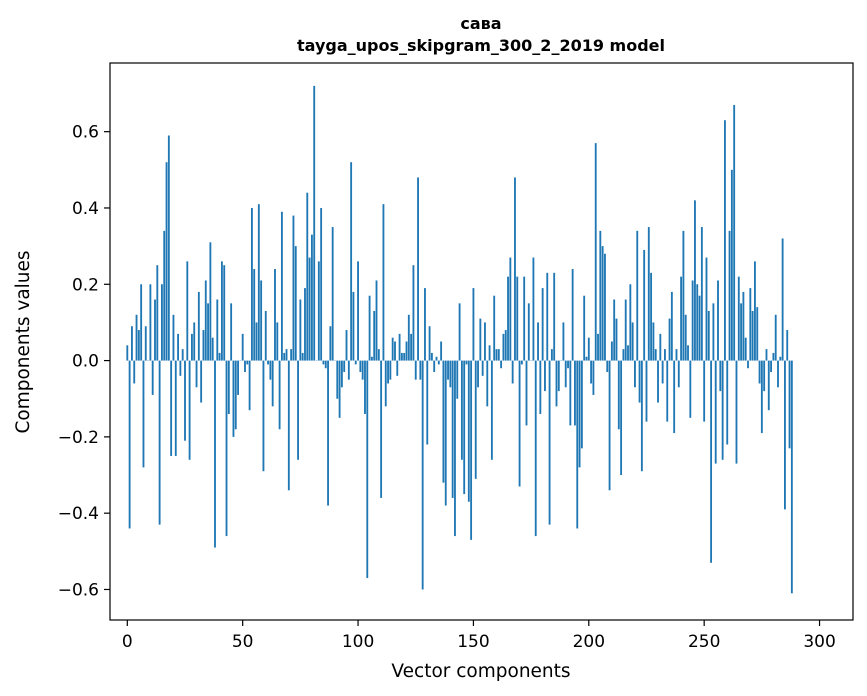 The image size is (867, 696). I want to click on y-tick-label: 0.4, so click(85, 209).